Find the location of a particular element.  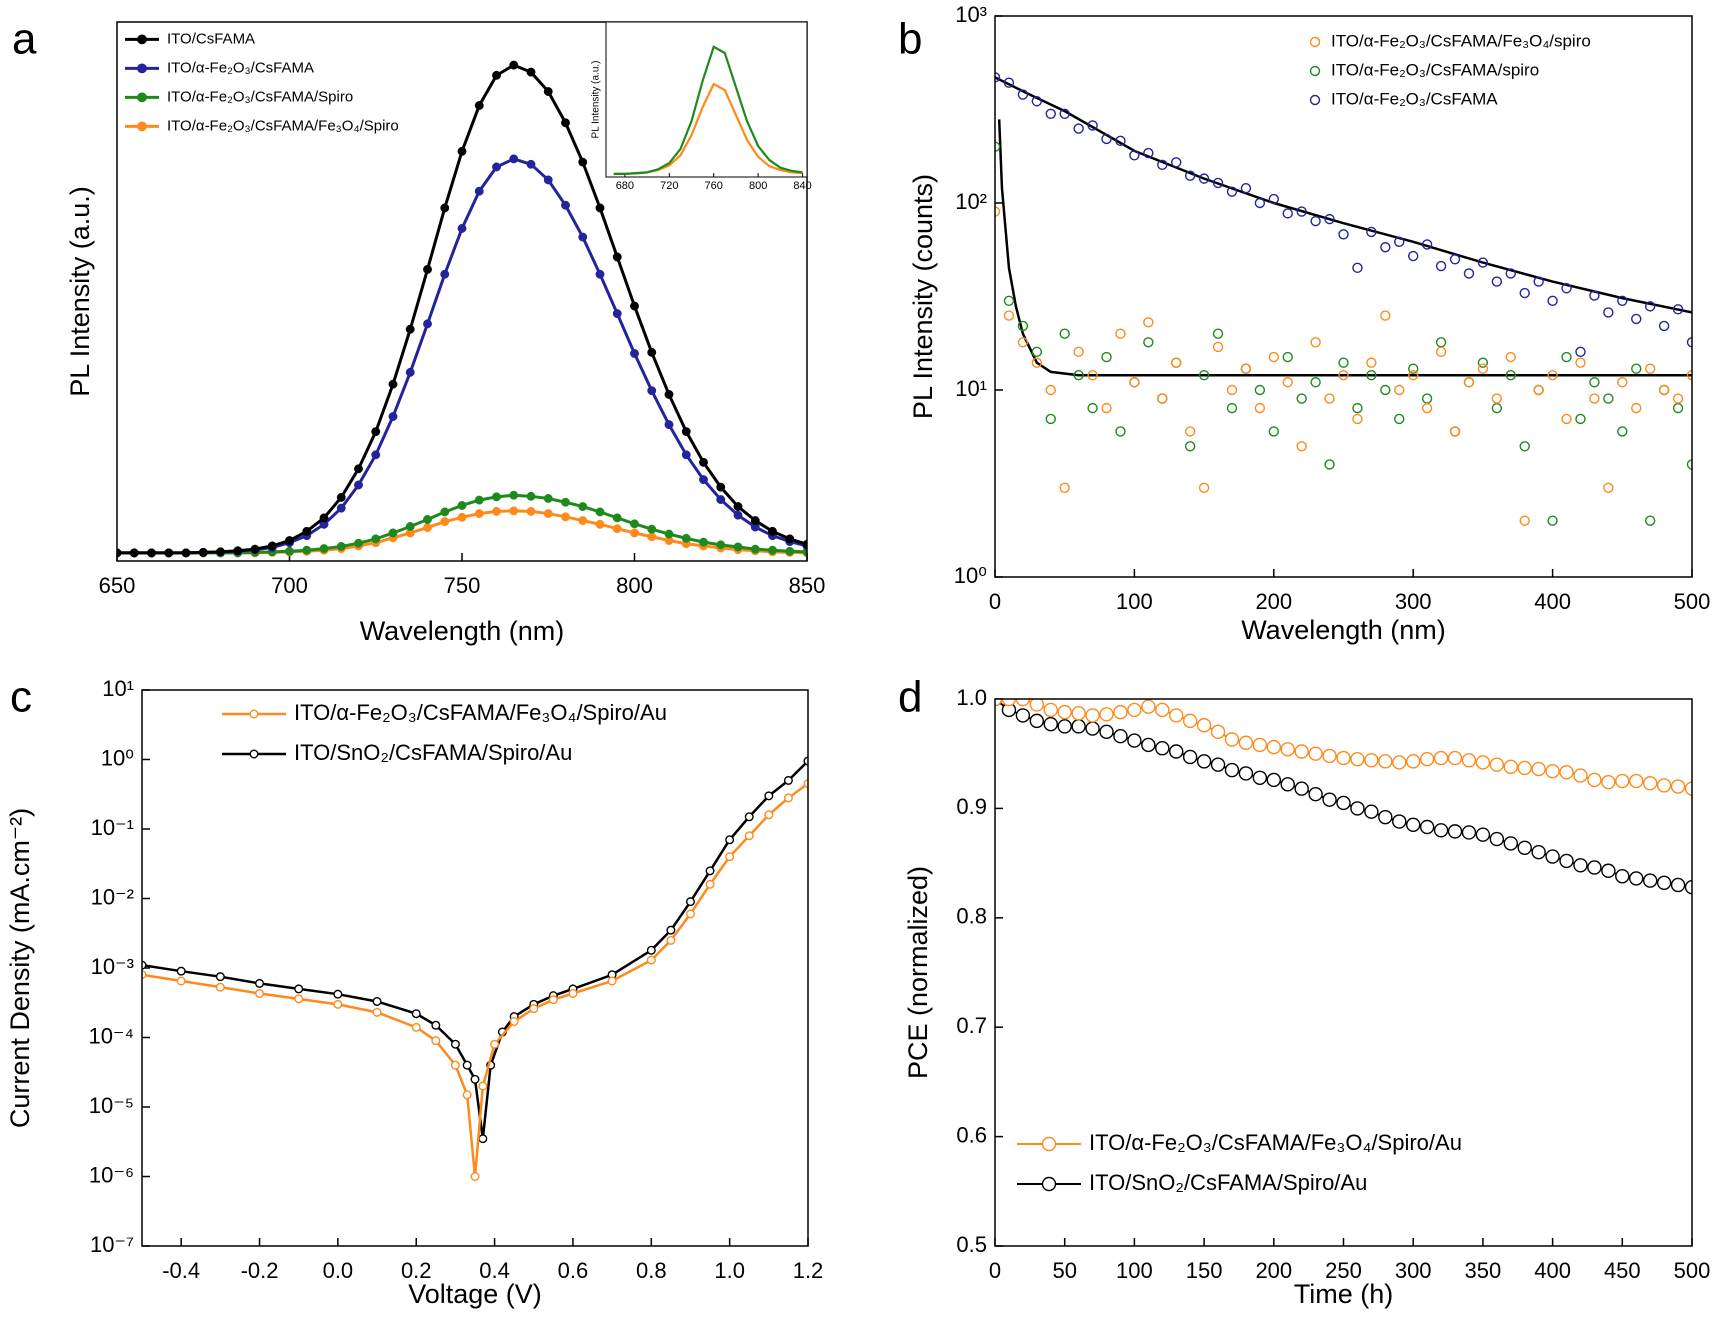

panel: 680 720 760 800 840 PL Intensity (a.u.) is located at coordinates (701, 106).